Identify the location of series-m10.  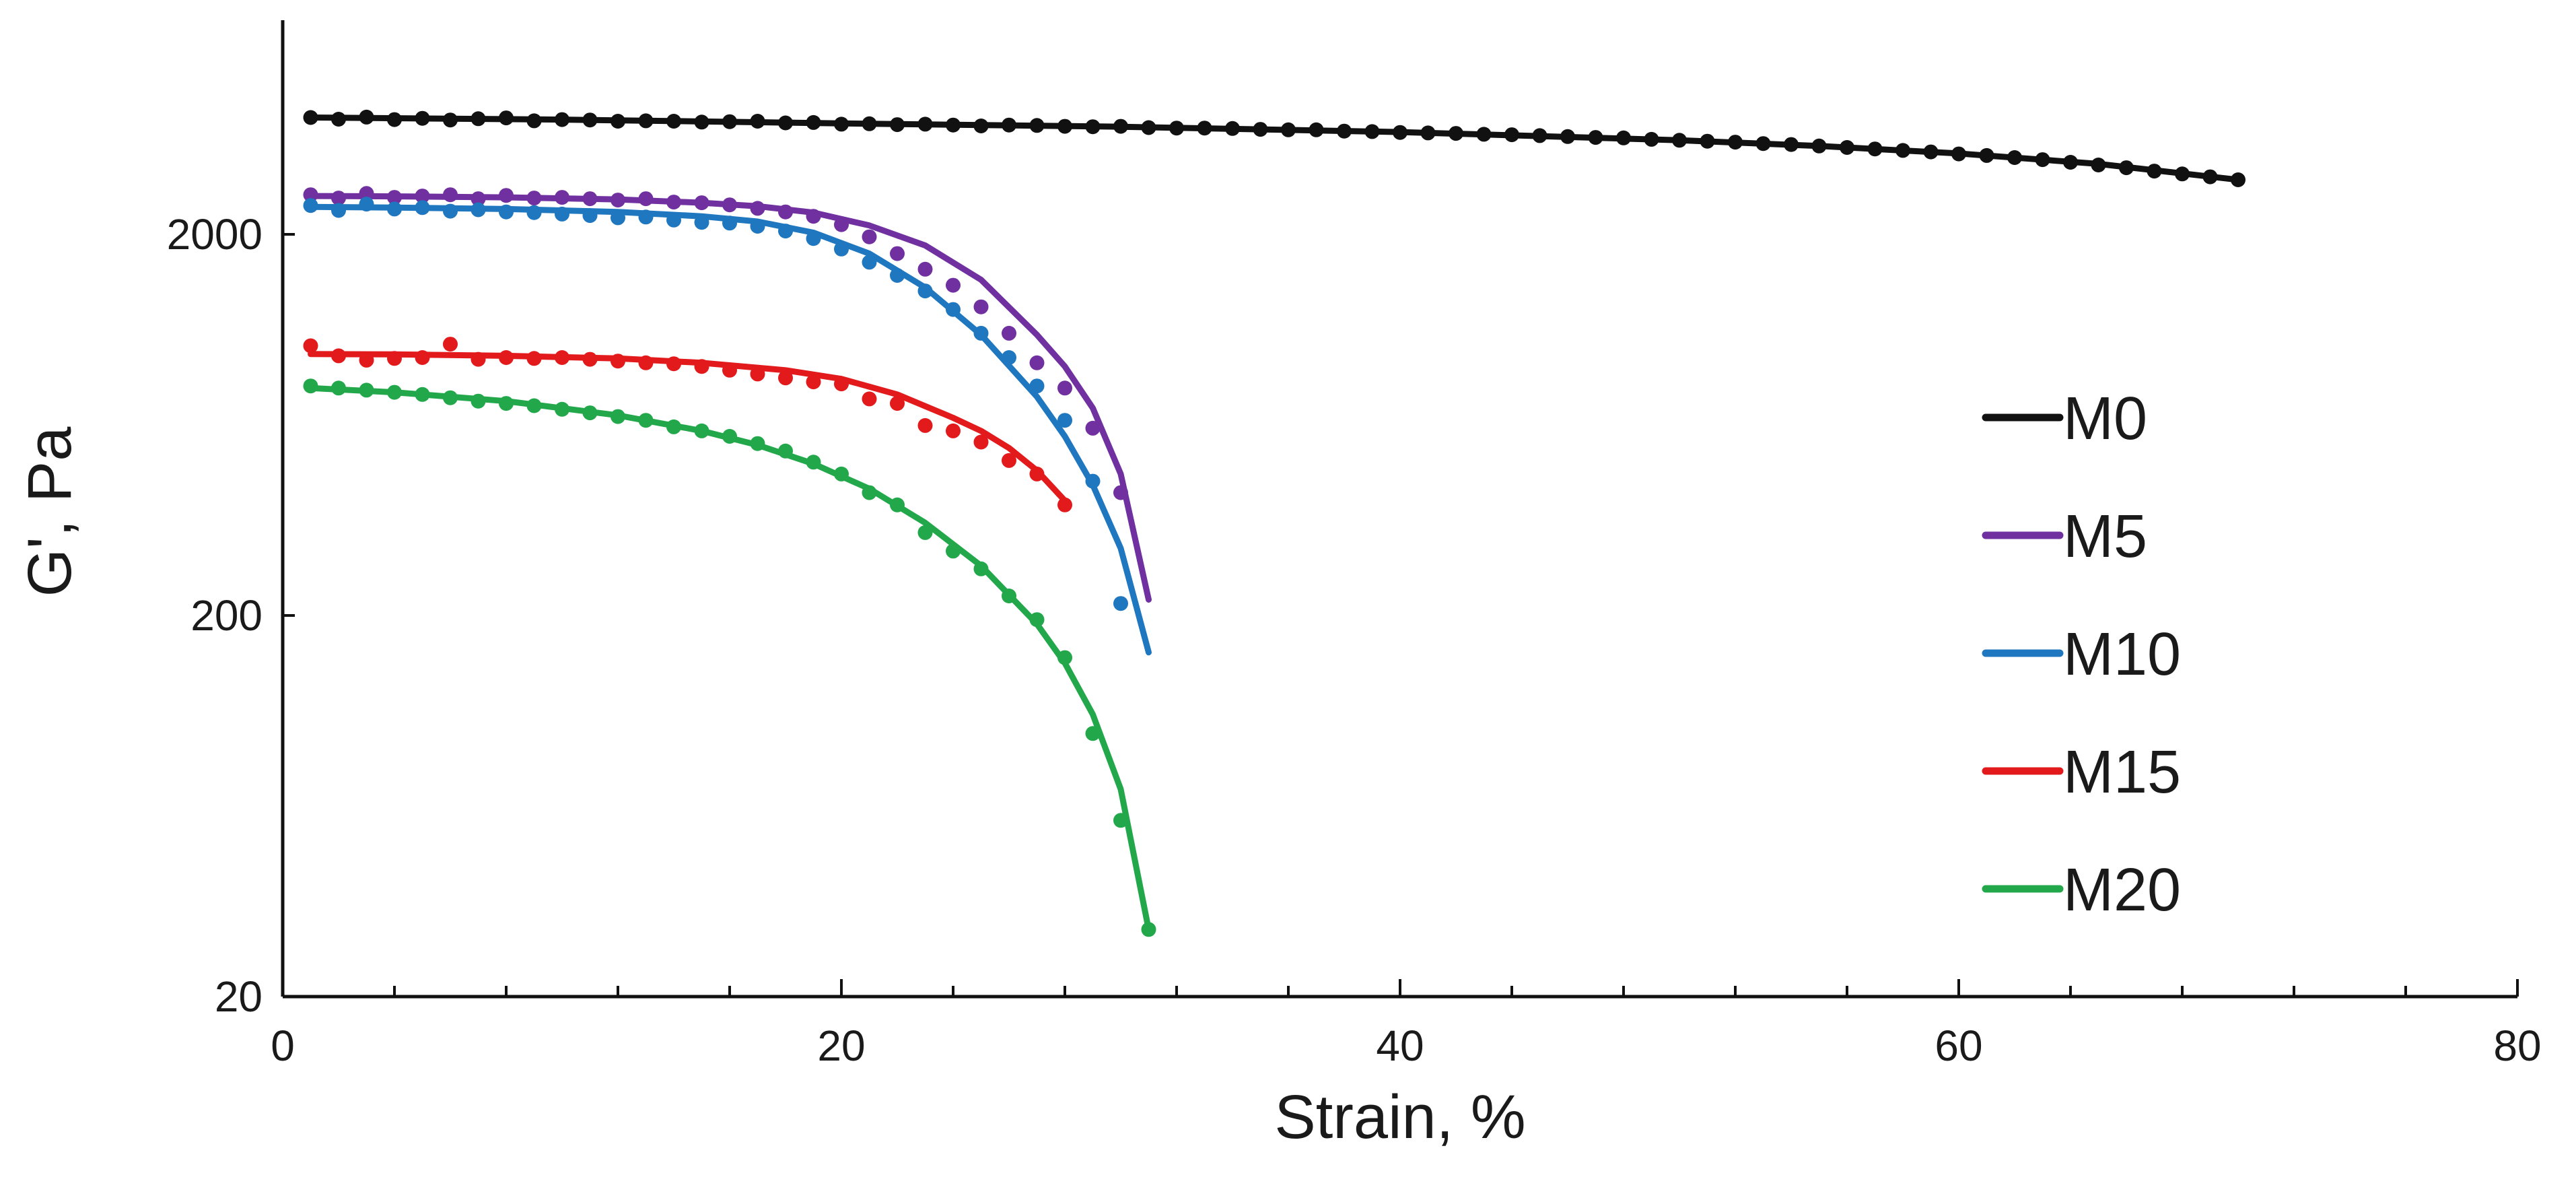
(727, 426).